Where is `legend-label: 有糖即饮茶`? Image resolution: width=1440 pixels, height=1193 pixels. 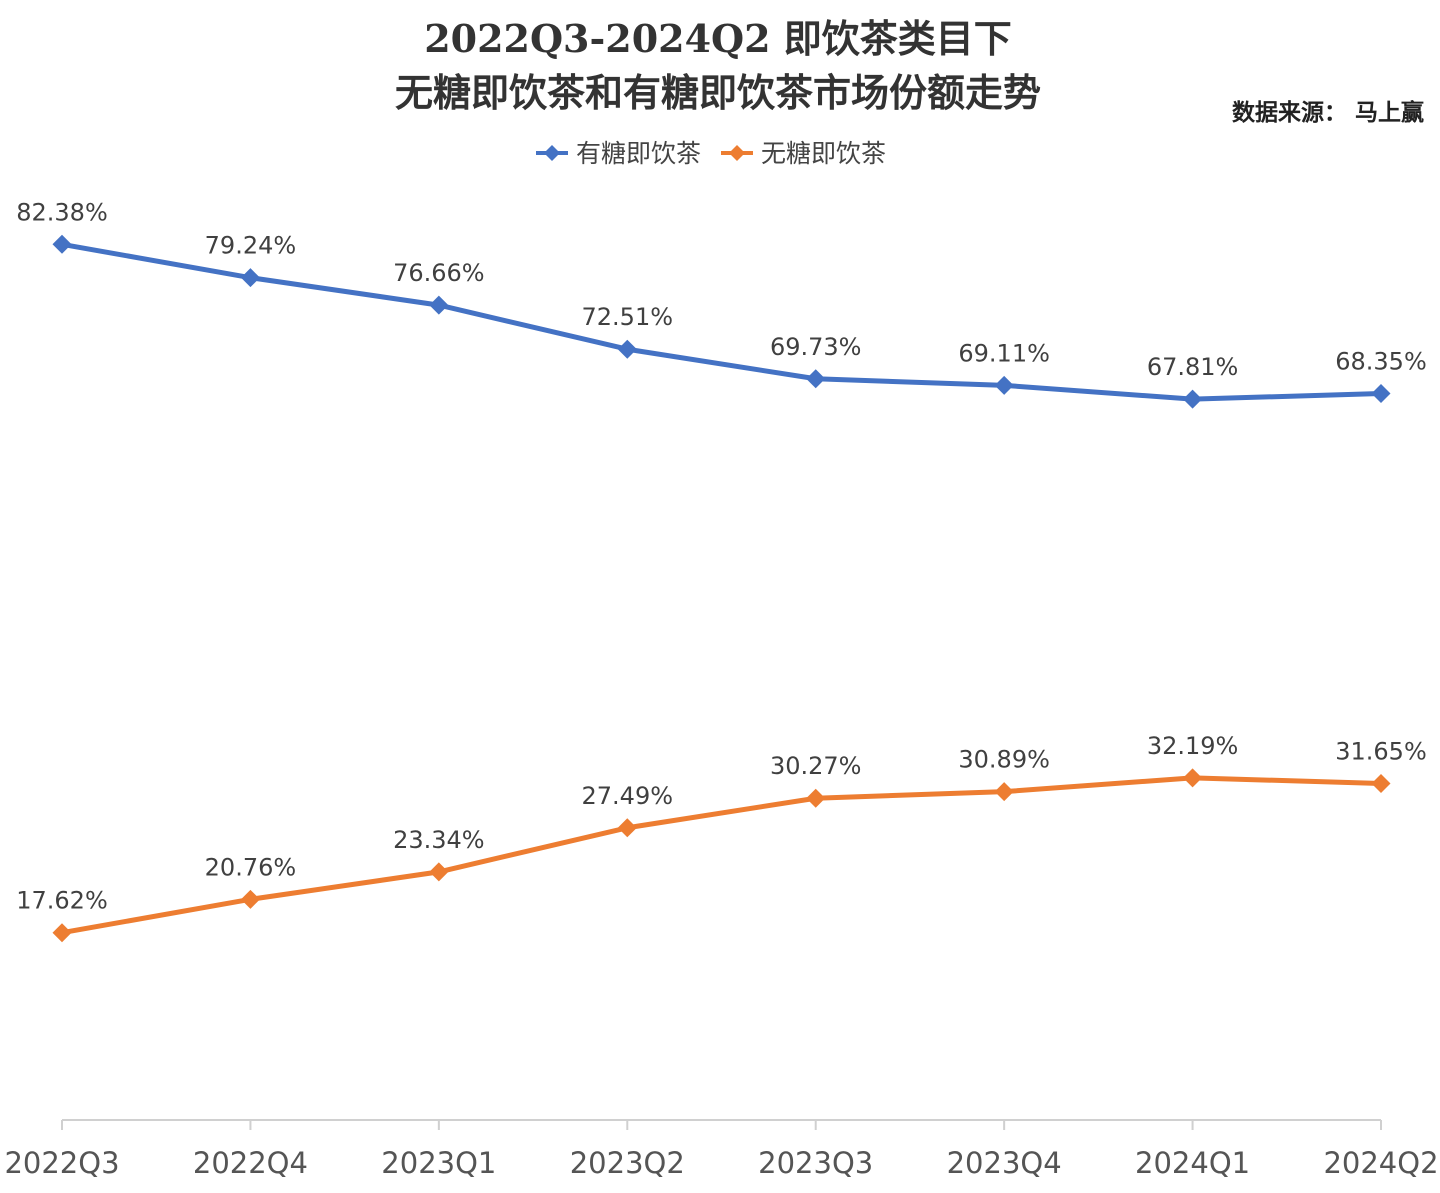 legend-label: 有糖即饮茶 is located at coordinates (638, 153).